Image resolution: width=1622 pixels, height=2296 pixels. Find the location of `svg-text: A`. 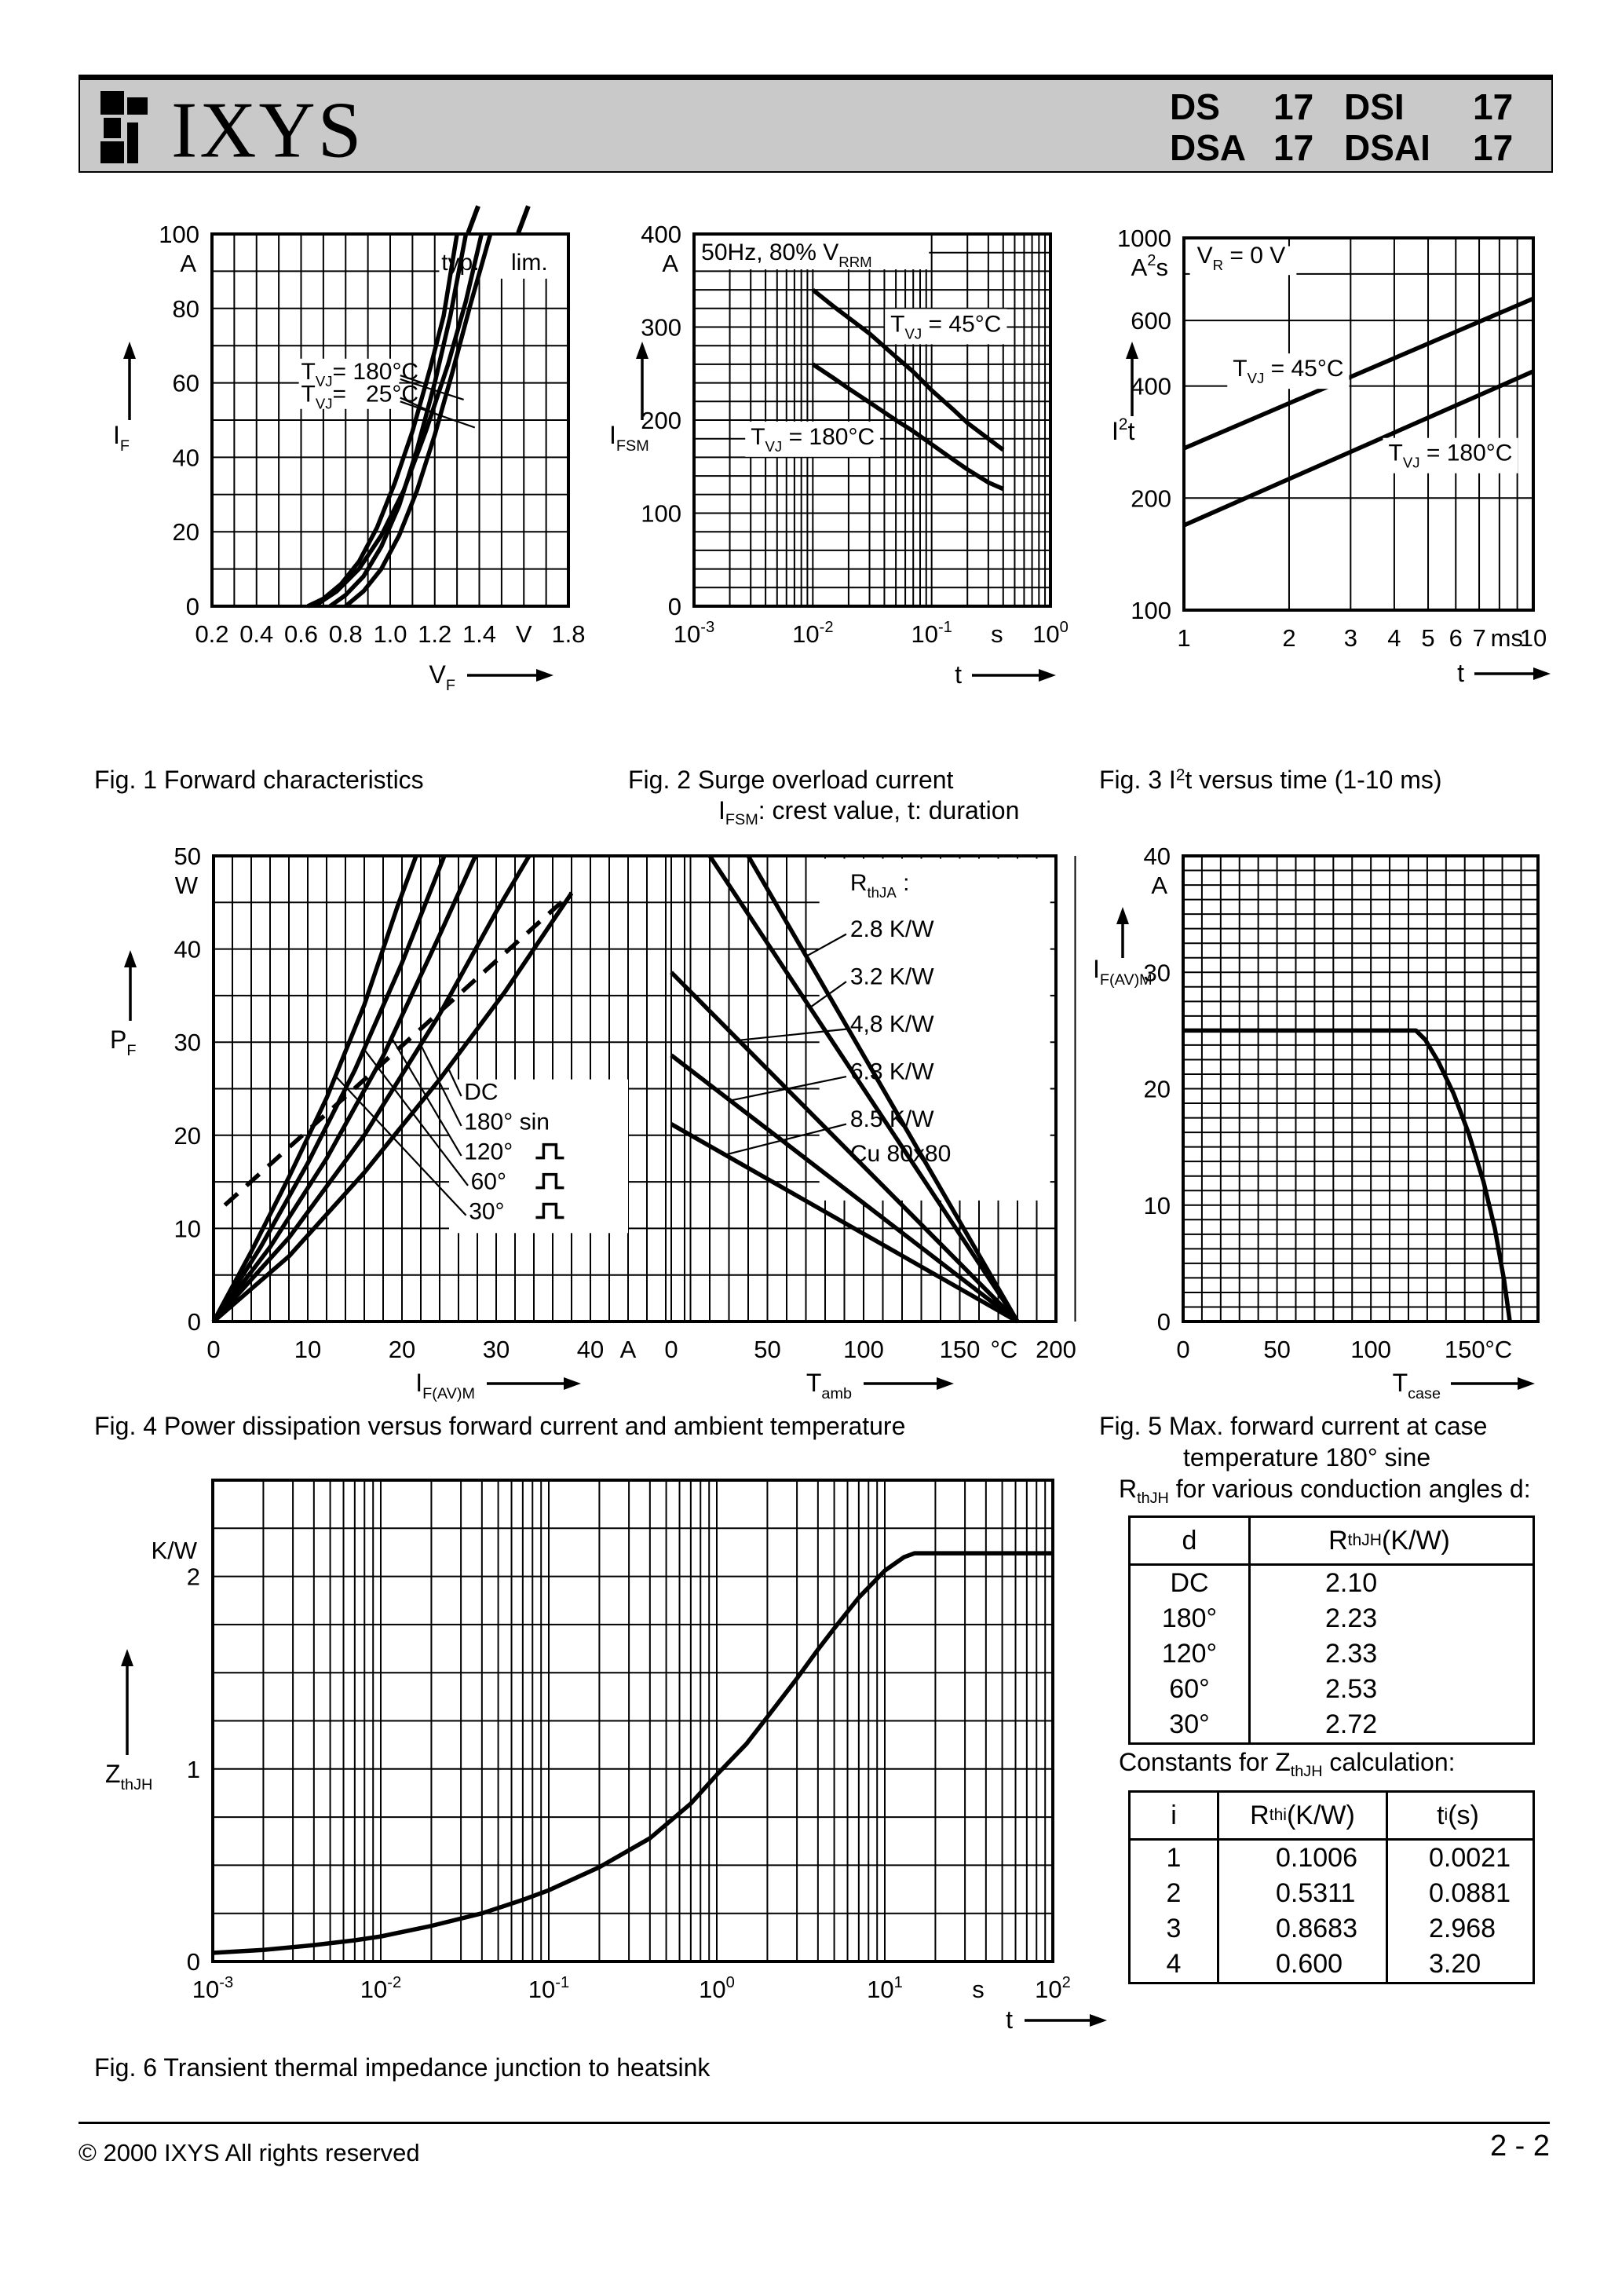

svg-text: A is located at coordinates (670, 263).